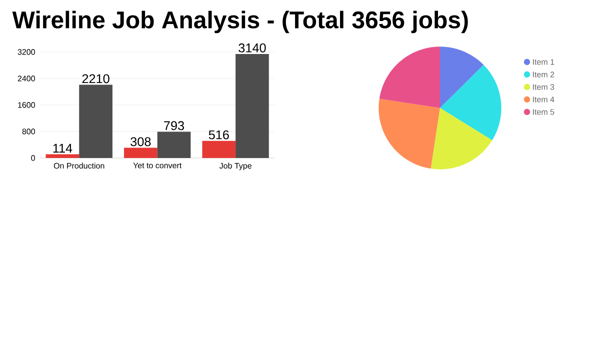 Image resolution: width=600 pixels, height=338 pixels. I want to click on y-tick-label: 1600, so click(26, 105).